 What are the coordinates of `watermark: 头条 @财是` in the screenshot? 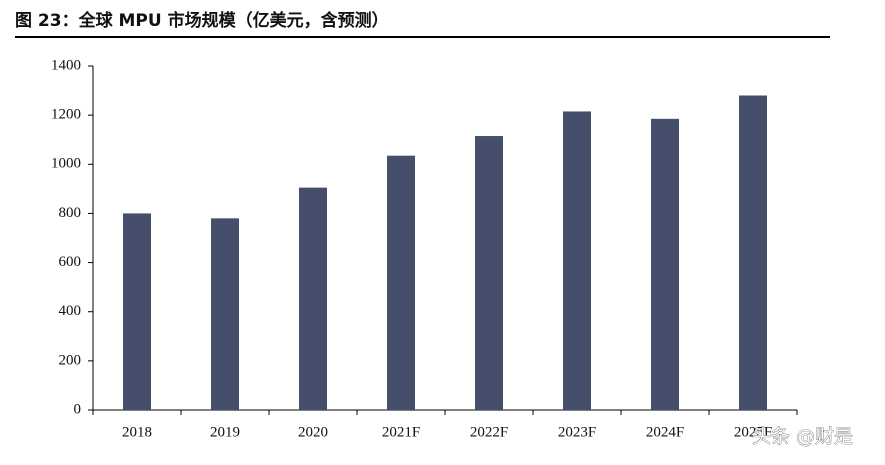 It's located at (802, 437).